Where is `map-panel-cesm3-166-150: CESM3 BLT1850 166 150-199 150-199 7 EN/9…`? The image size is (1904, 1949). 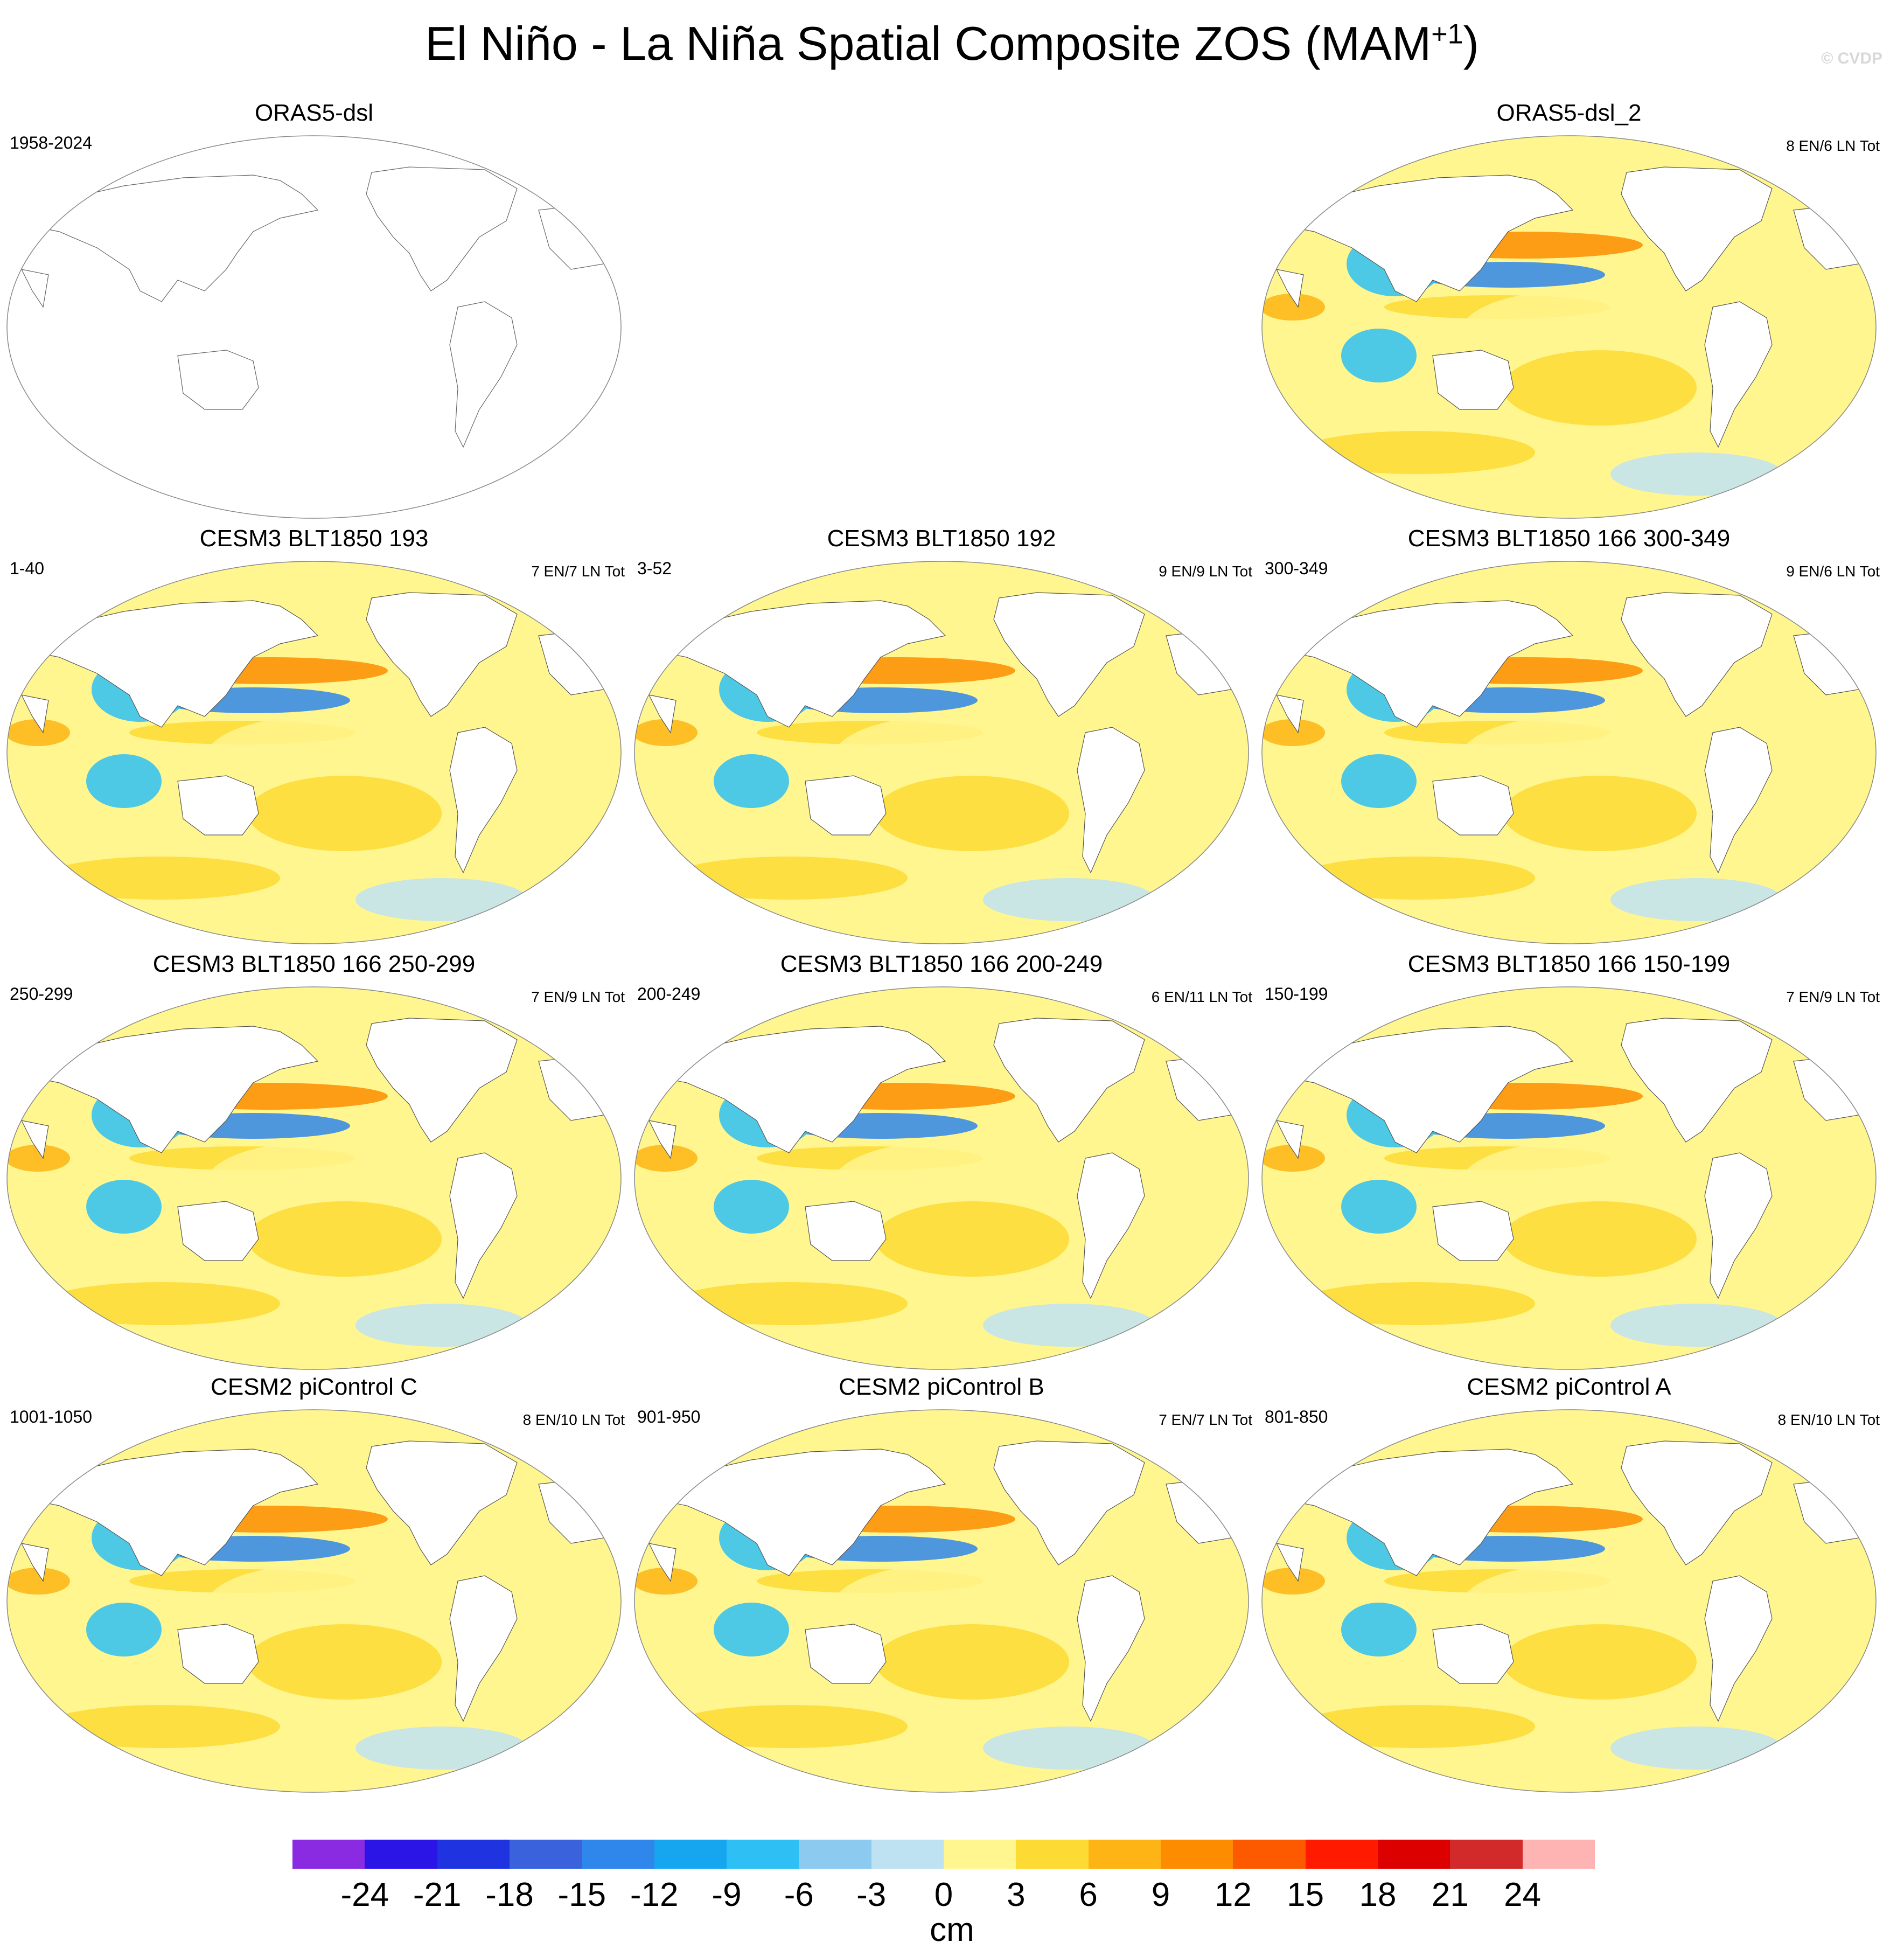
map-panel-cesm3-166-150: CESM3 BLT1850 166 150-199 150-199 7 EN/9… is located at coordinates (1569, 1163).